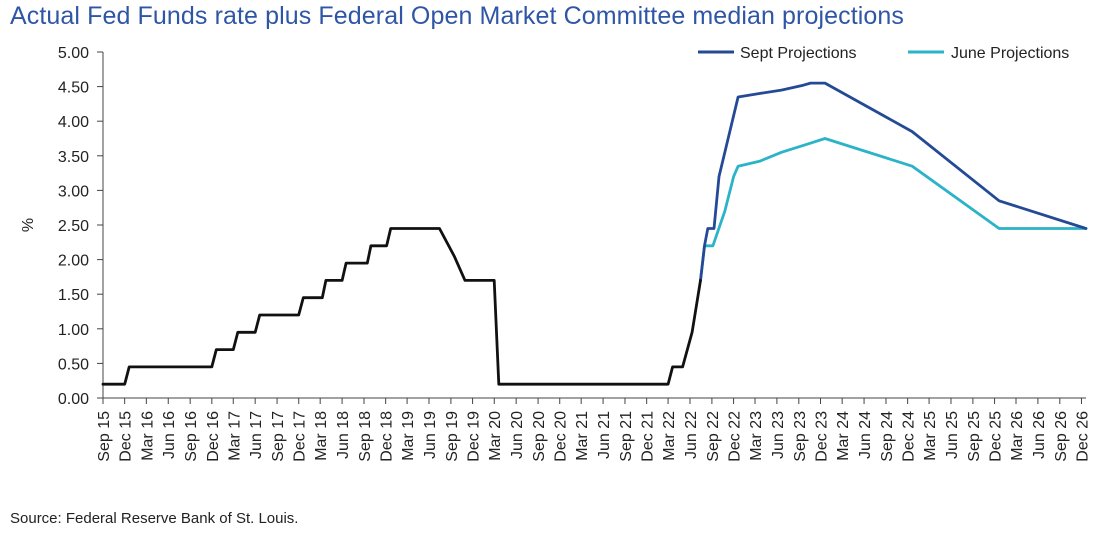  I want to click on y-tick-label: 0.50, so click(73, 364).